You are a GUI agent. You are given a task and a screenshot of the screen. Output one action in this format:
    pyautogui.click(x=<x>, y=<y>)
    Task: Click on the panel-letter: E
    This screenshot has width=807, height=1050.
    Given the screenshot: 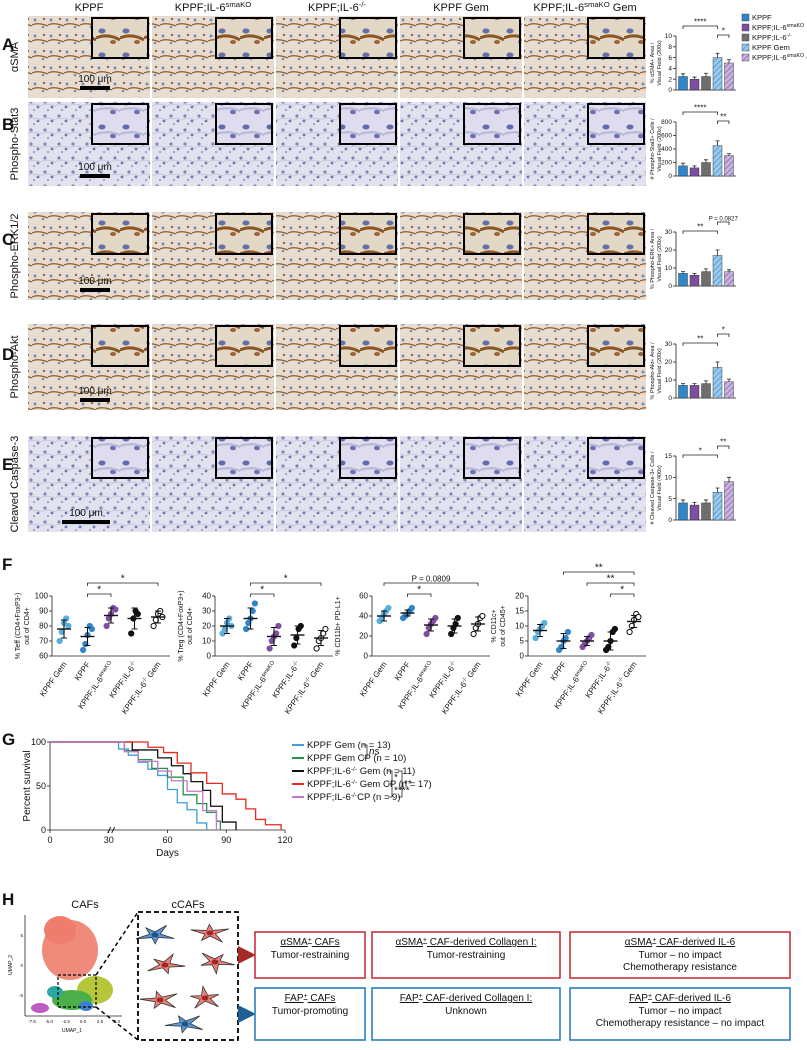 What is the action you would take?
    pyautogui.click(x=7, y=464)
    